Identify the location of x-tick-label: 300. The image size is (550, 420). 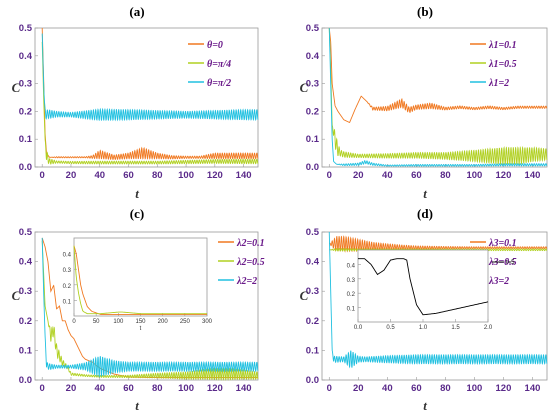
(207, 322).